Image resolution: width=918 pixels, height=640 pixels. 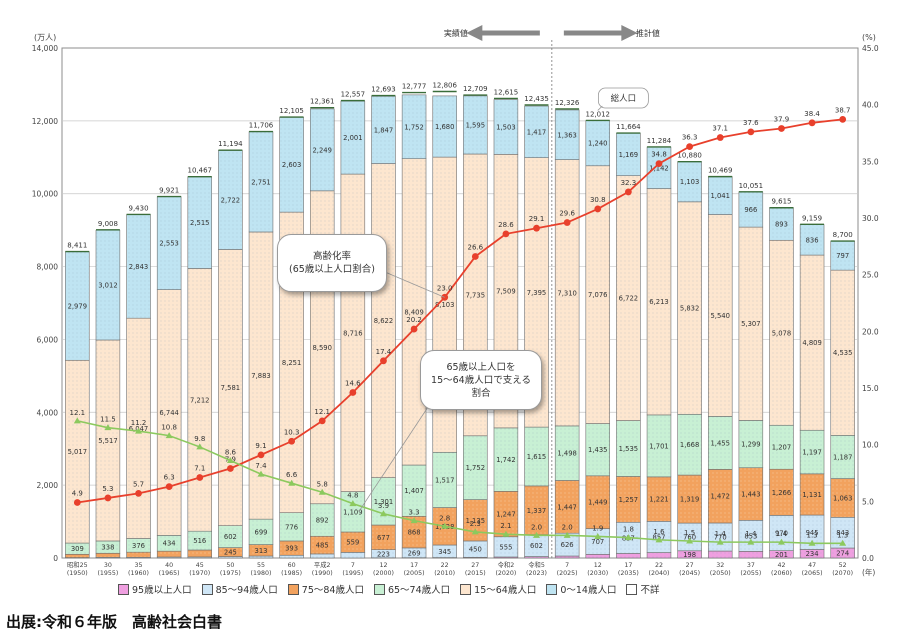 What do you see at coordinates (658, 500) in the screenshot?
I see `bar-value-label: 1,221` at bounding box center [658, 500].